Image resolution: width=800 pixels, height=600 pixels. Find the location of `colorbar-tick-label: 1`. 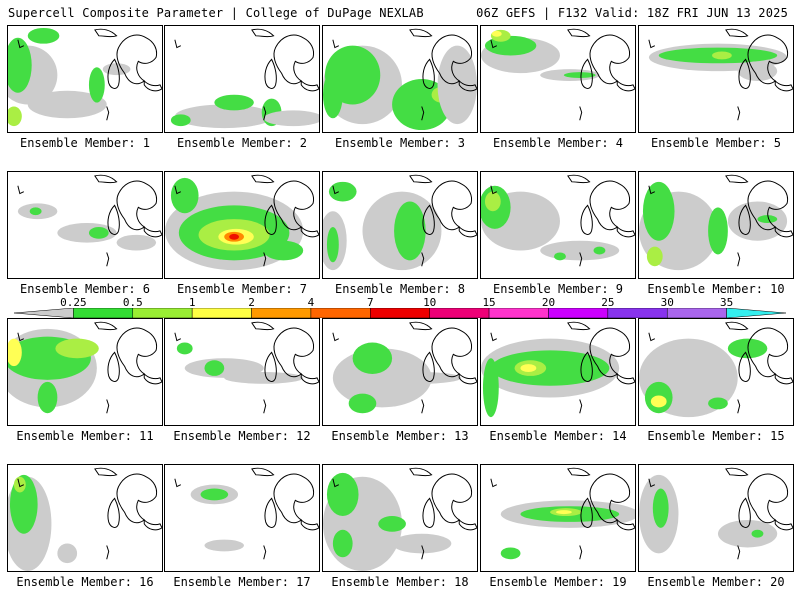

colorbar-tick-label: 1 is located at coordinates (192, 302).